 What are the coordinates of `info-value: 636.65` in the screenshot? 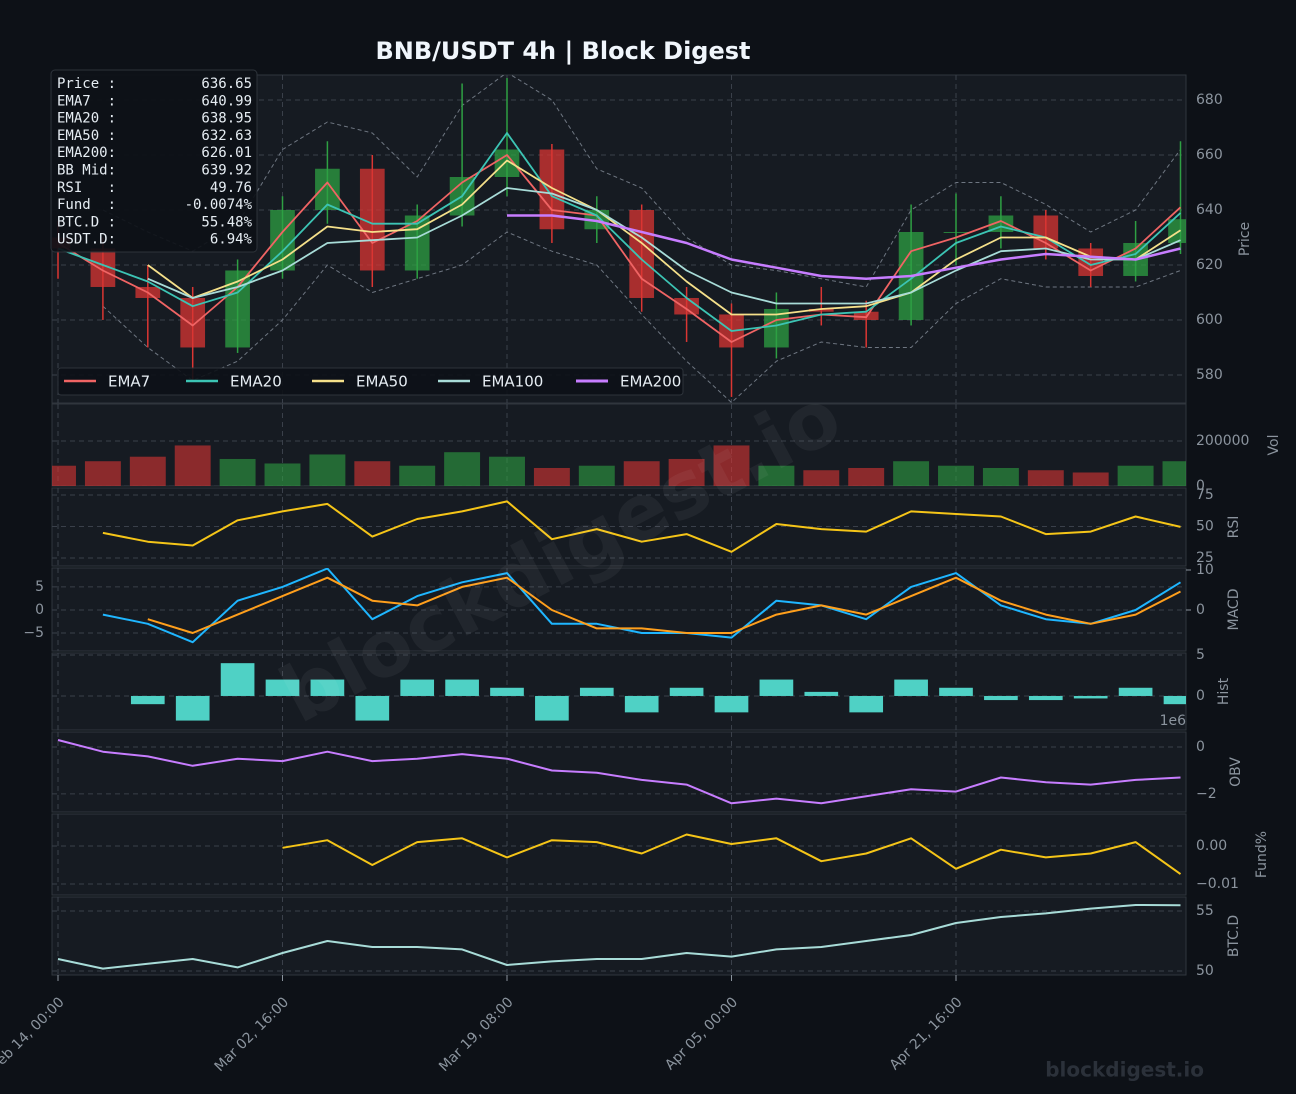 It's located at (226, 84).